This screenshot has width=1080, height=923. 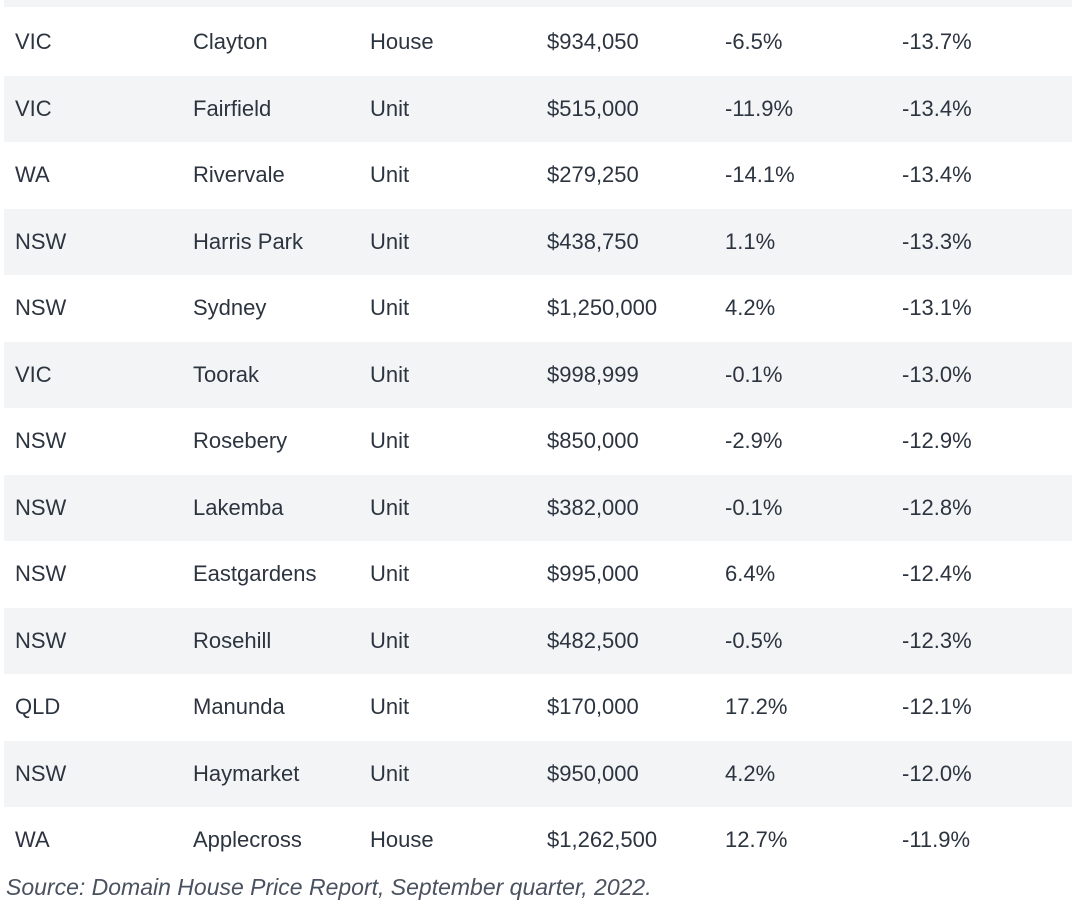 What do you see at coordinates (754, 441) in the screenshot?
I see `quarterly-change-cell: -2.9%` at bounding box center [754, 441].